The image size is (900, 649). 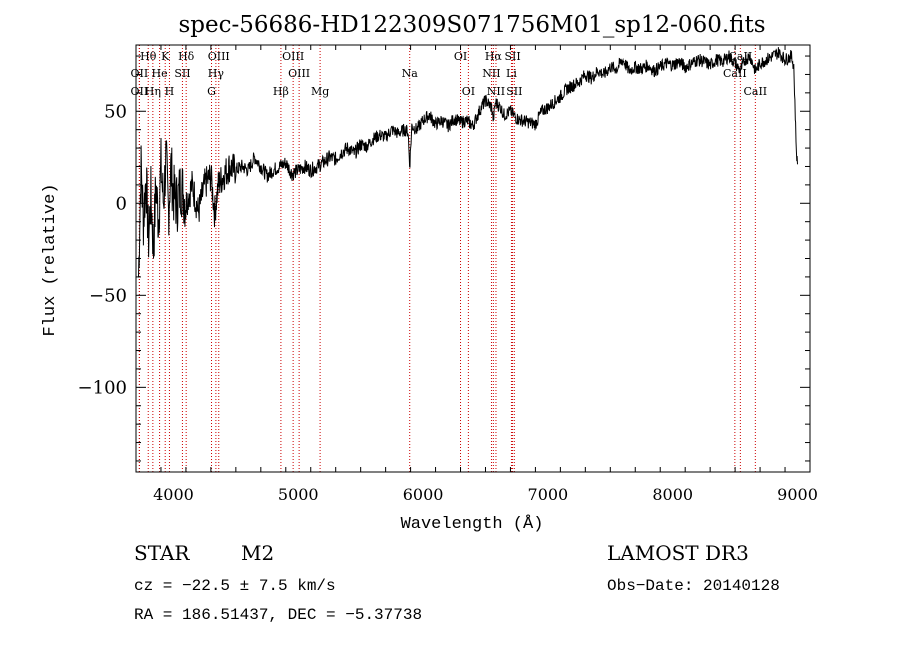 I want to click on x-tick-label: 9000, so click(x=797, y=494).